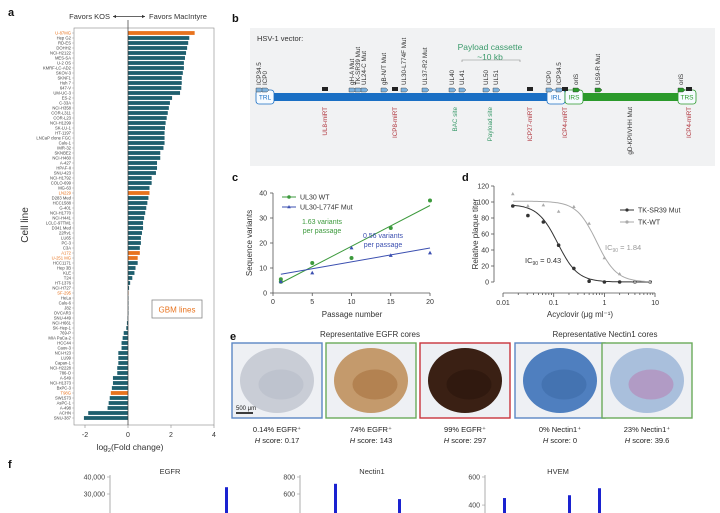 The height and width of the screenshot is (513, 720). I want to click on favors-kos-label: Favors KOS, so click(89, 16).